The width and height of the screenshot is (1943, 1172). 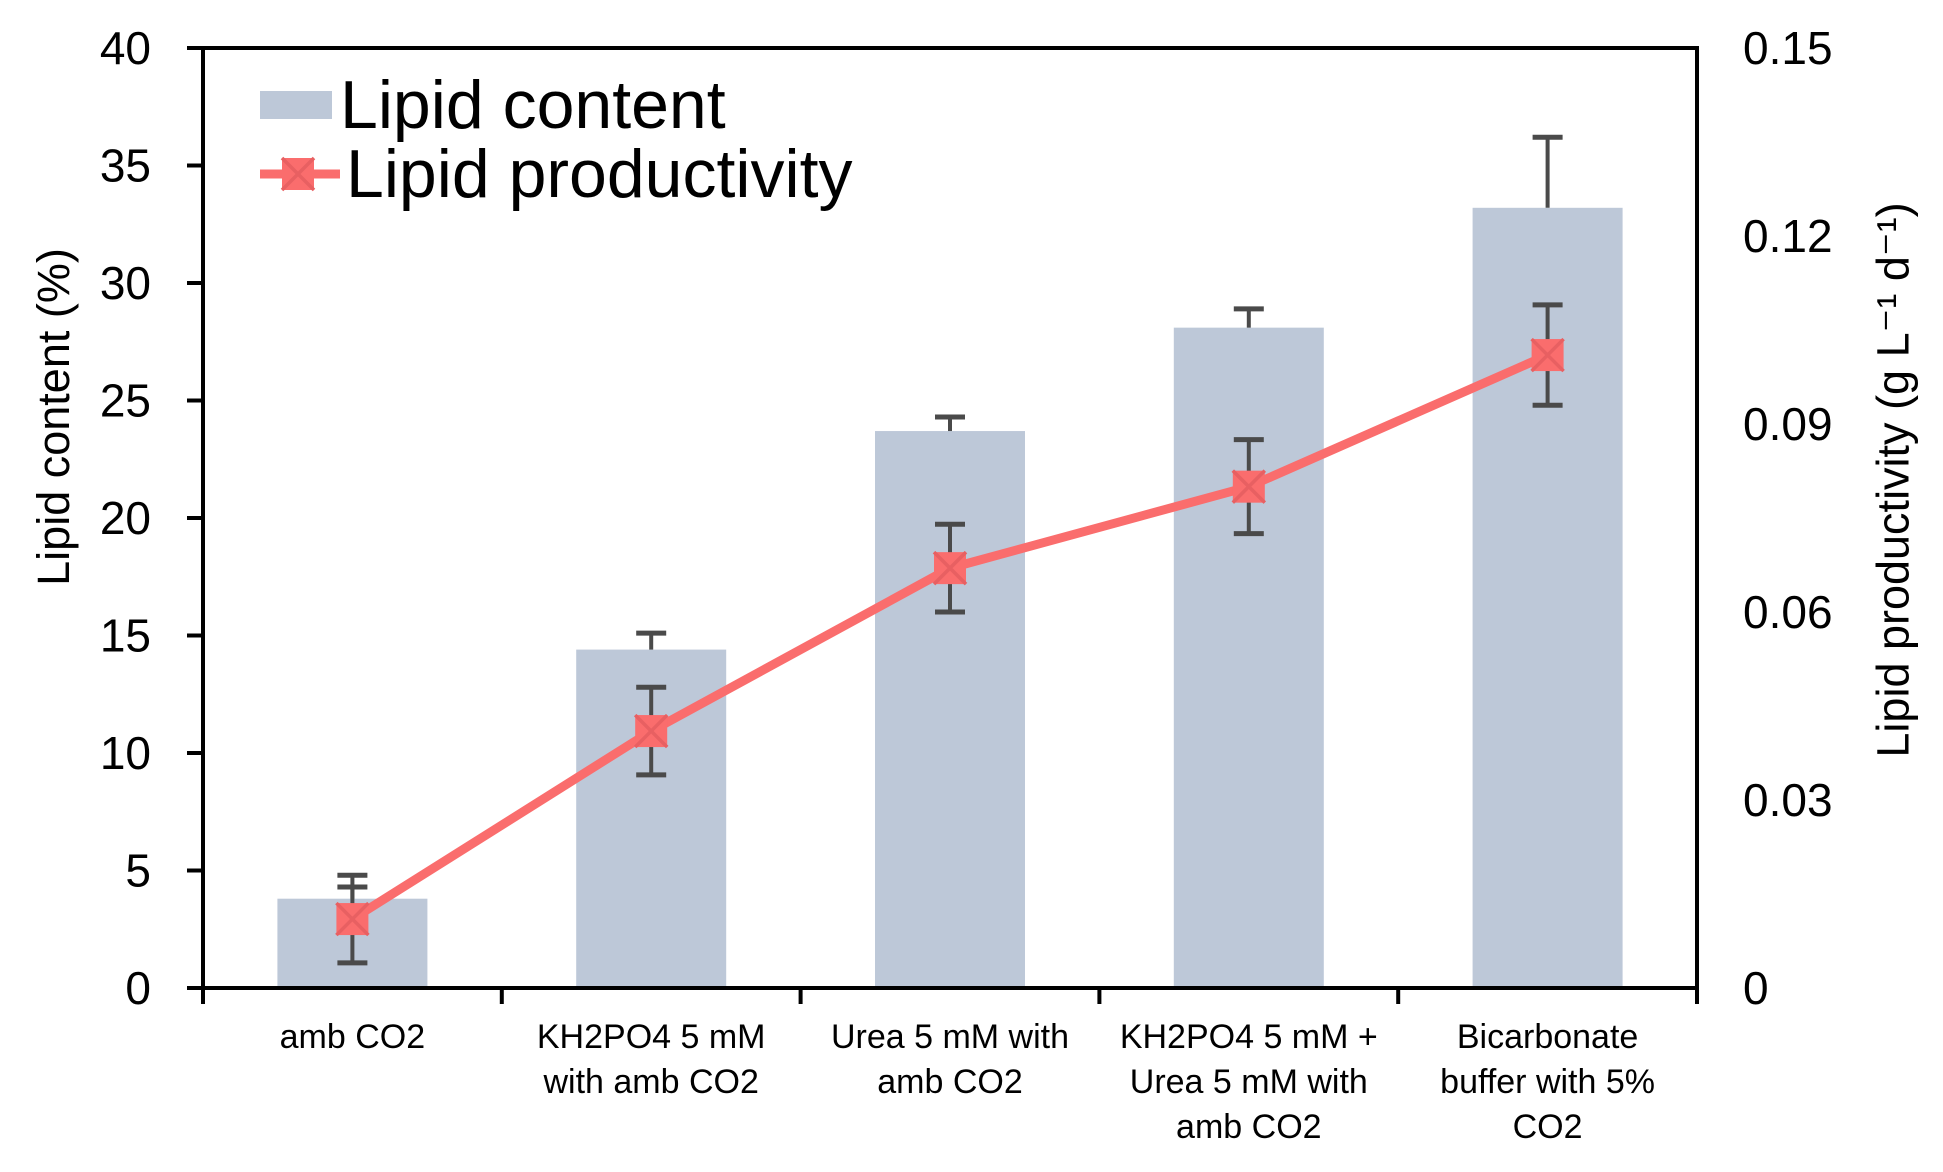 What do you see at coordinates (125, 753) in the screenshot?
I see `left-axis-tick-label: 10` at bounding box center [125, 753].